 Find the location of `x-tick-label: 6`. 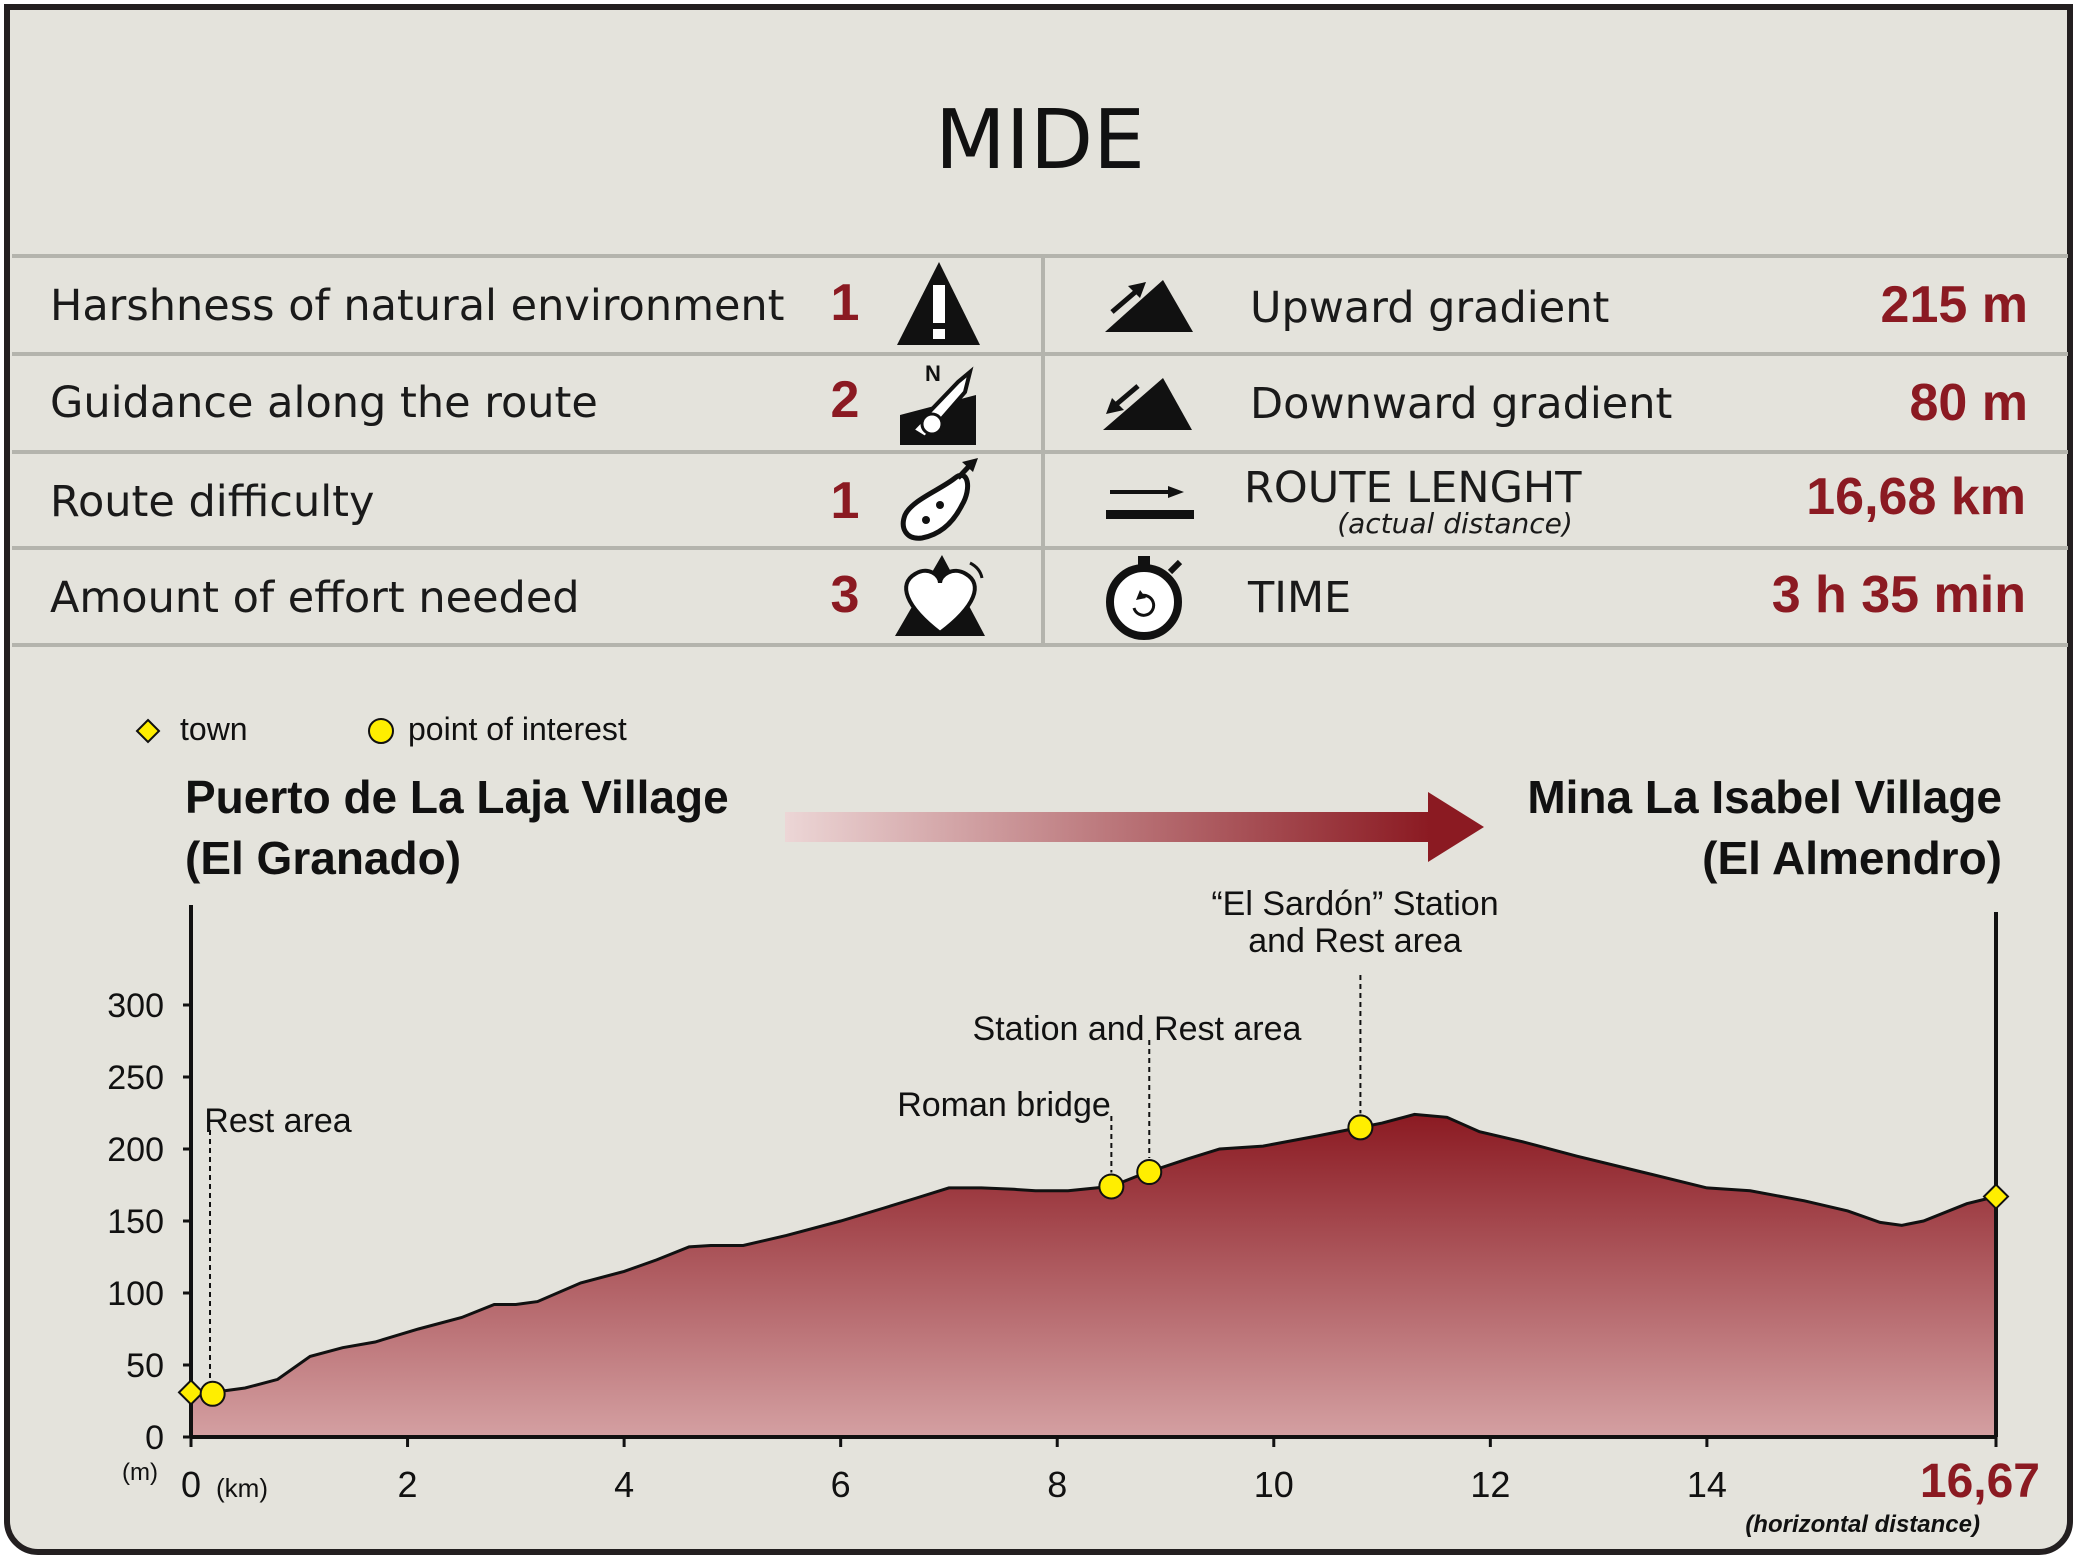

x-tick-label: 6 is located at coordinates (841, 1484).